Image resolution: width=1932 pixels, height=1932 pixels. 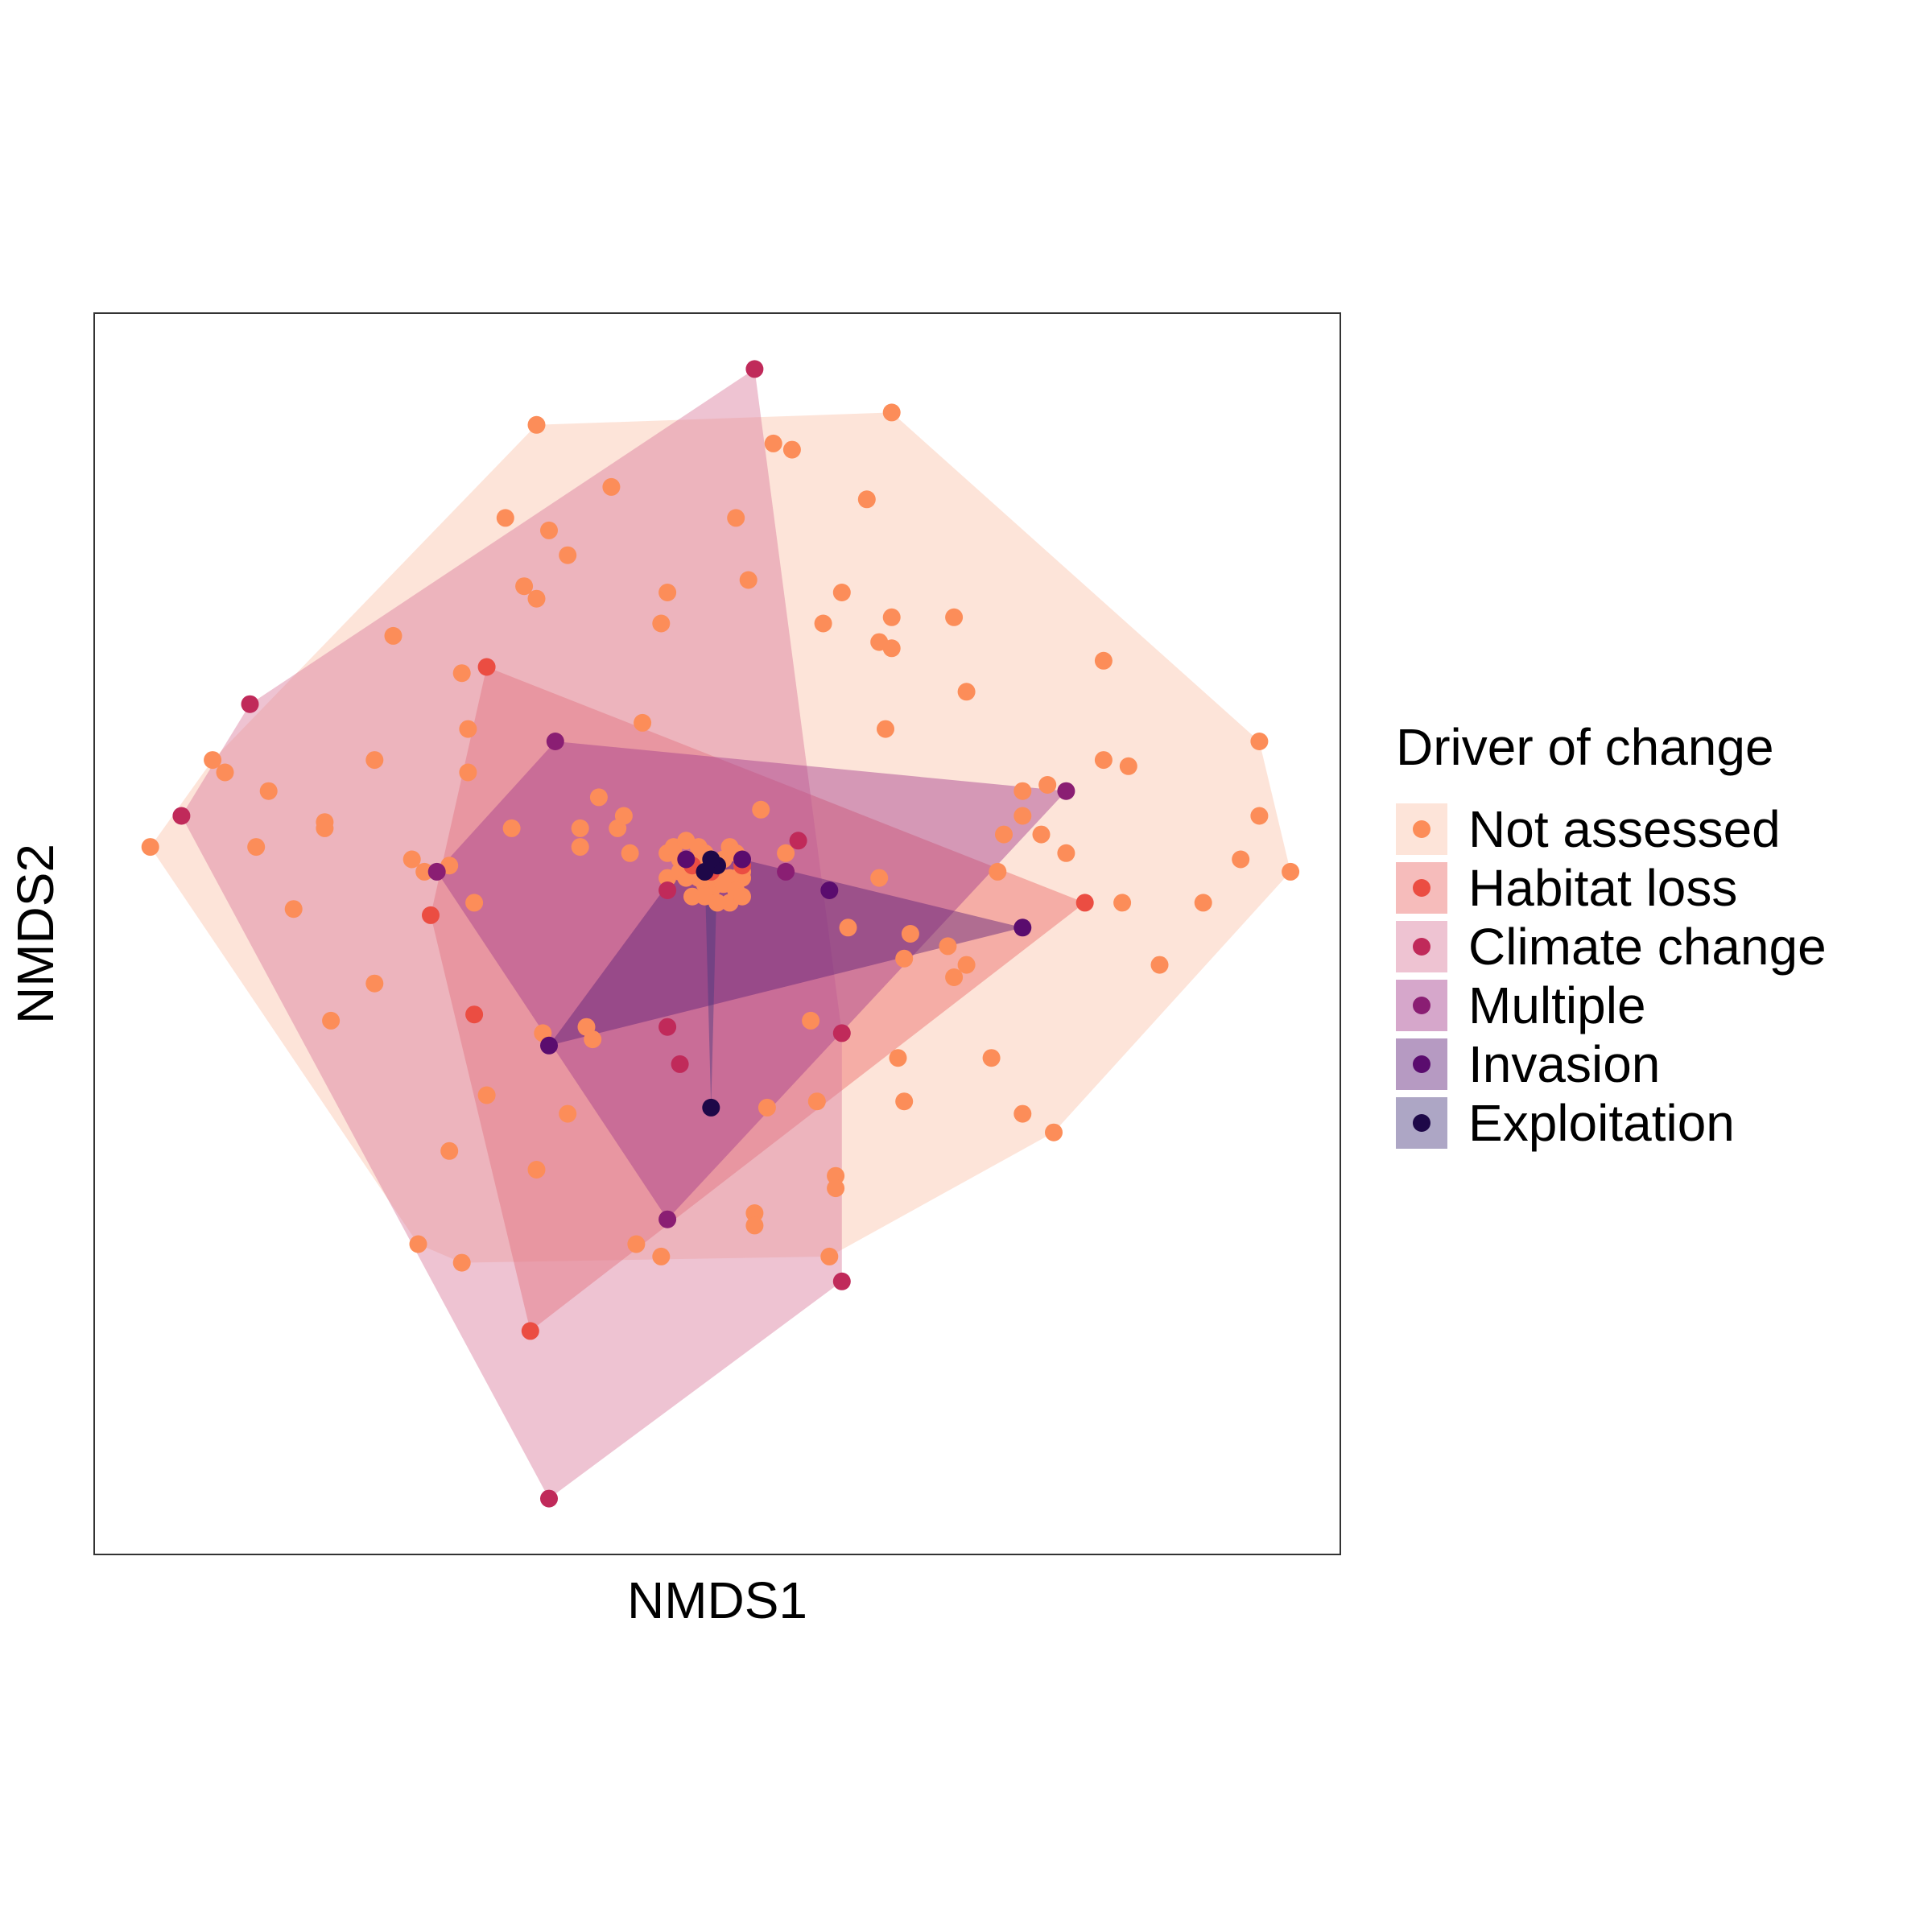 What do you see at coordinates (35, 934) in the screenshot?
I see `y-axis-label: NMDS2` at bounding box center [35, 934].